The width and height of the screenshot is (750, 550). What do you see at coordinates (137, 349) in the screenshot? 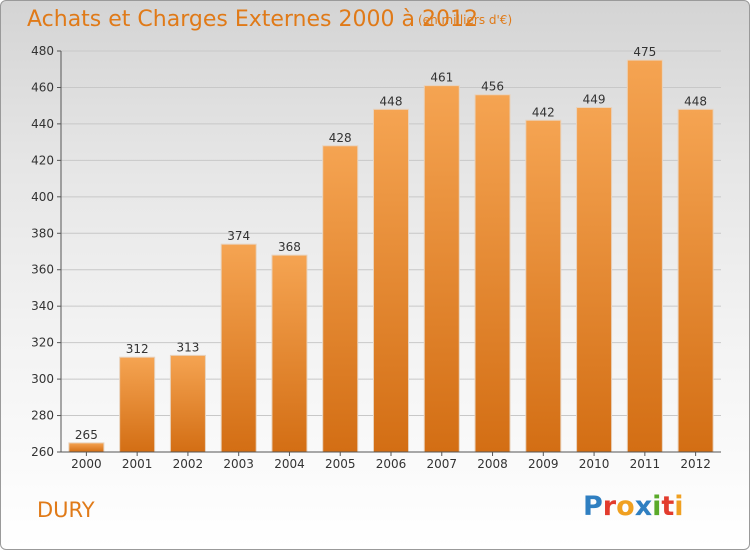
I see `bar-value-label: 312` at bounding box center [137, 349].